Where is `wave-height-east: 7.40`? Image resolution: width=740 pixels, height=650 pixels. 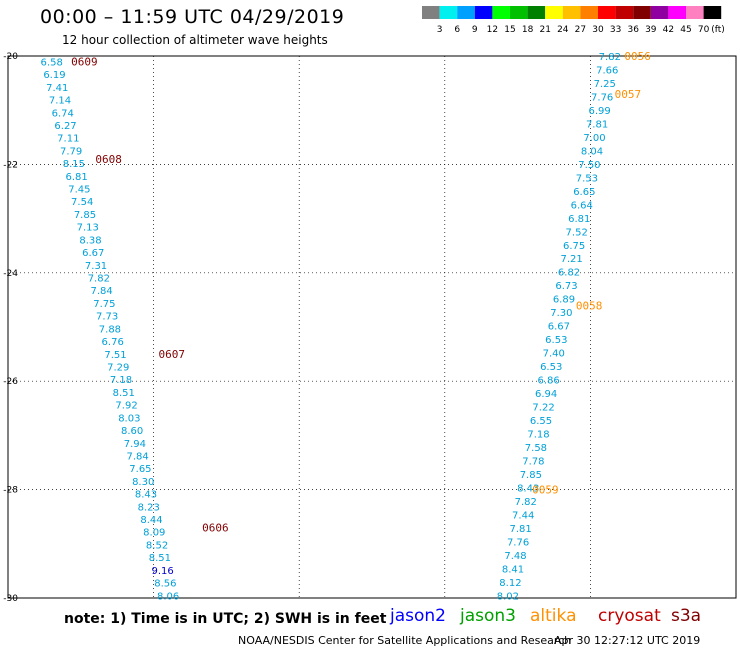 wave-height-east: 7.40 is located at coordinates (554, 354).